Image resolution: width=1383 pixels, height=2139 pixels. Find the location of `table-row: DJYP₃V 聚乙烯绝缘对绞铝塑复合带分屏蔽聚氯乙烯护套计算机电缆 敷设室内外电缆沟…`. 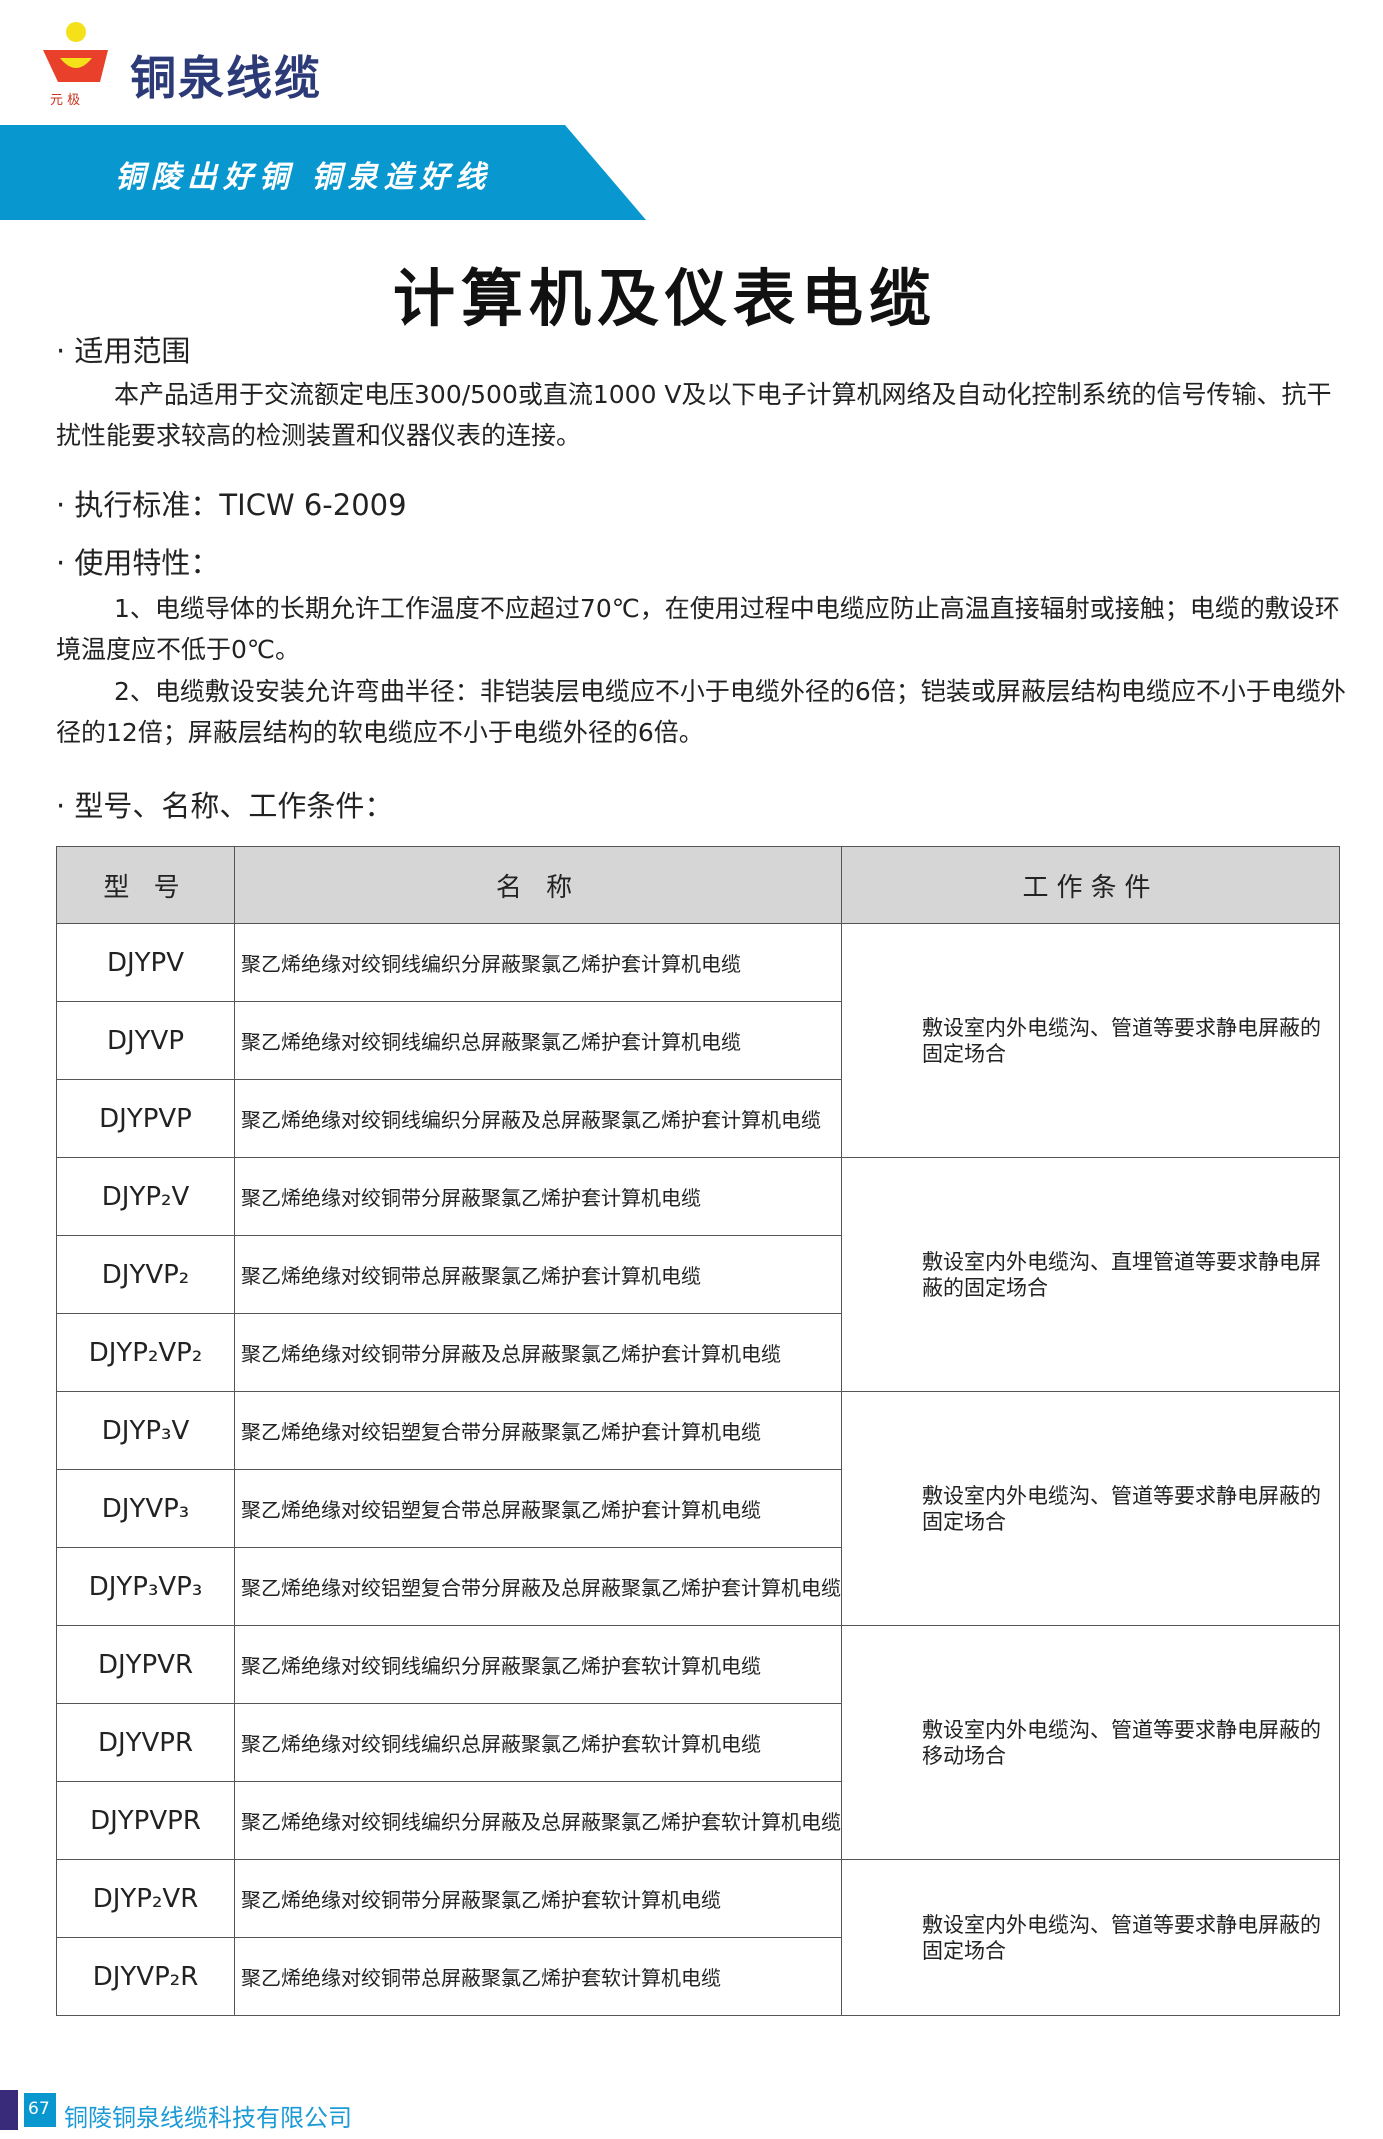

table-row: DJYP₃V 聚乙烯绝缘对绞铝塑复合带分屏蔽聚氯乙烯护套计算机电缆 敷设室内外电缆沟… is located at coordinates (698, 1508).